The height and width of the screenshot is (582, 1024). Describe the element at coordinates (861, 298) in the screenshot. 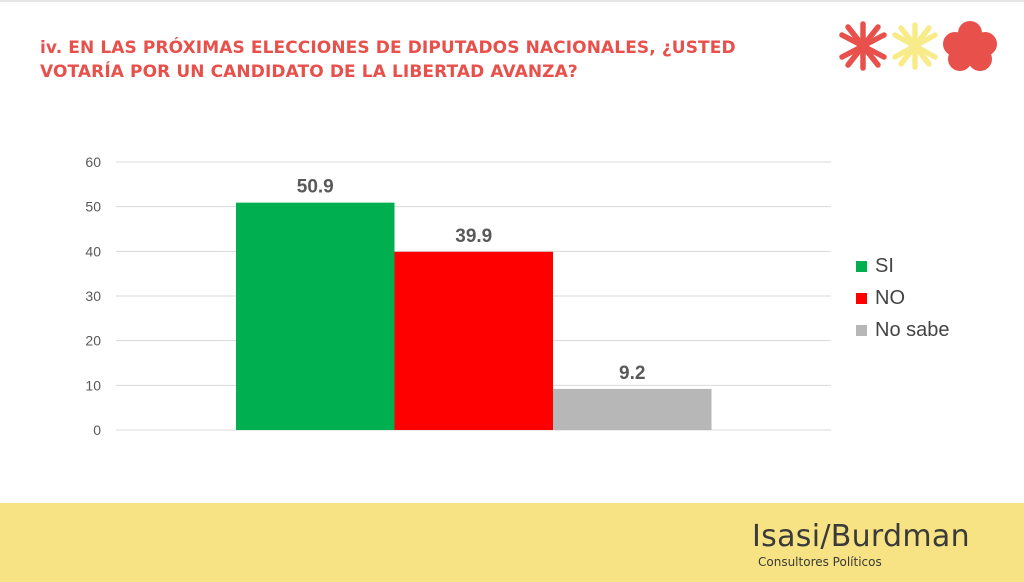

I see `legend-swatch-no` at that location.